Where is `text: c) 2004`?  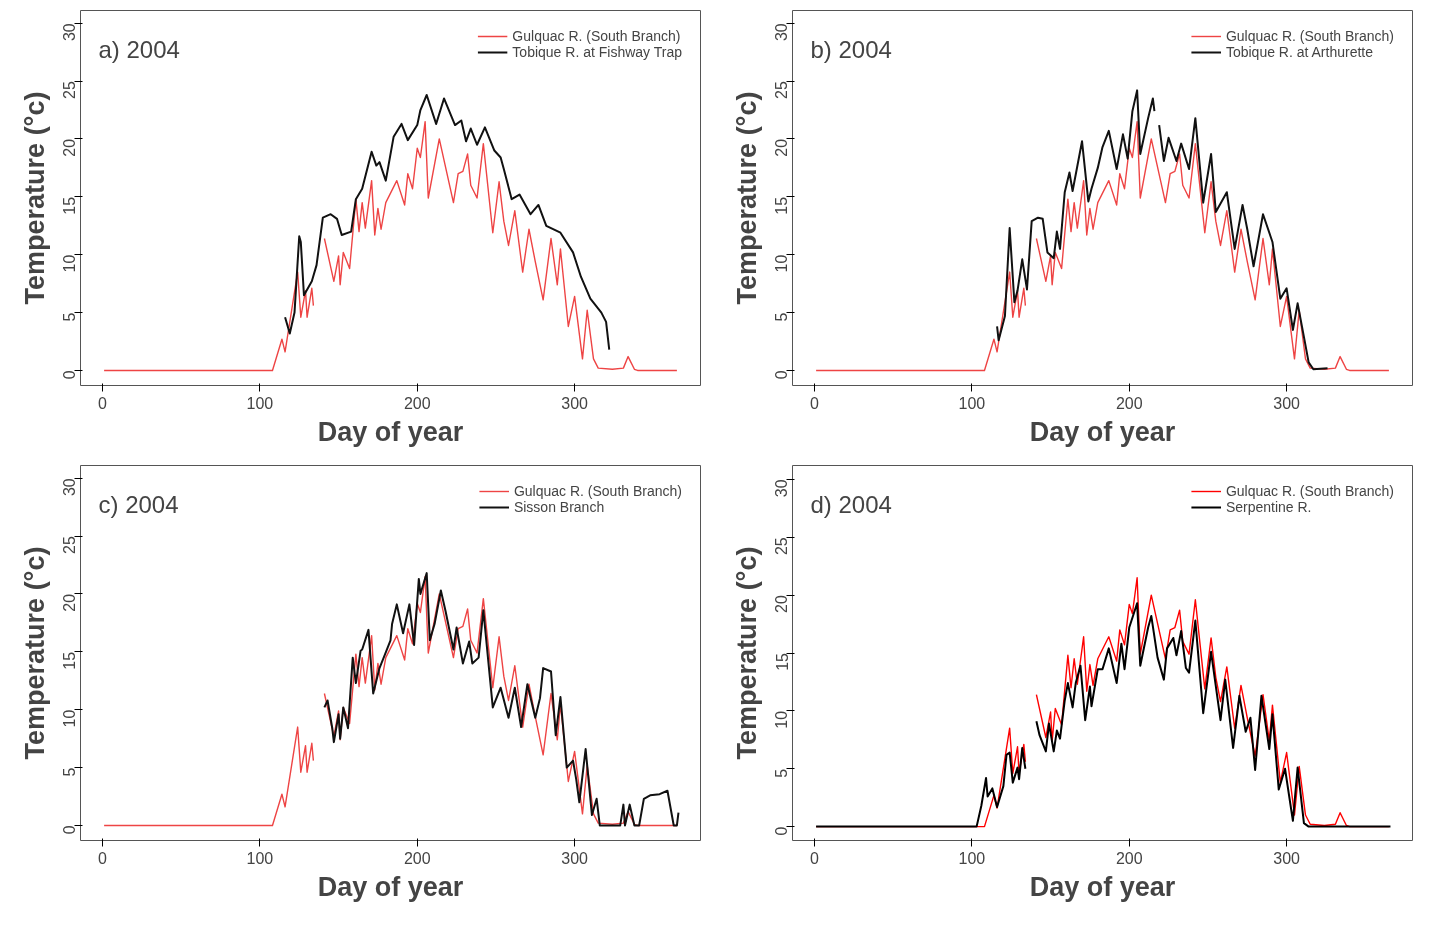 text: c) 2004 is located at coordinates (138, 504).